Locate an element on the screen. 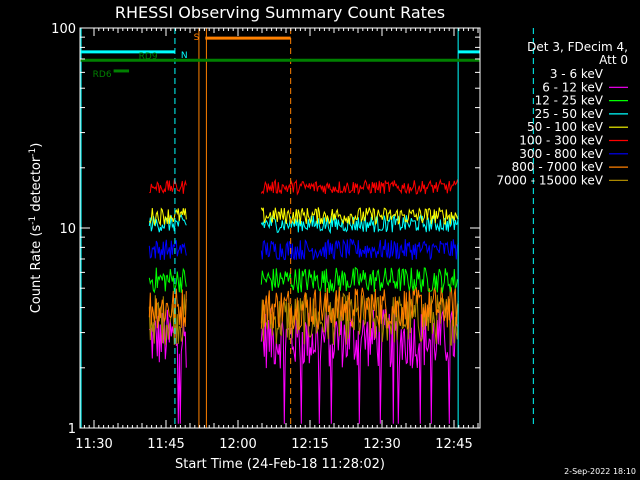 The height and width of the screenshot is (480, 640). legend-entry-label-8: 7000 - 15000 keV is located at coordinates (549, 180).